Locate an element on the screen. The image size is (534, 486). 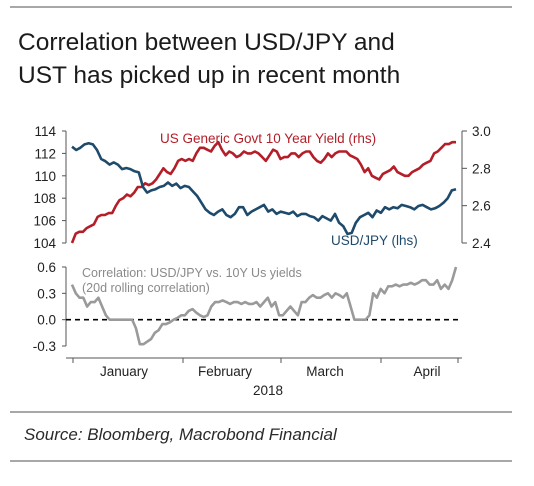
top-rule is located at coordinates (261, 7).